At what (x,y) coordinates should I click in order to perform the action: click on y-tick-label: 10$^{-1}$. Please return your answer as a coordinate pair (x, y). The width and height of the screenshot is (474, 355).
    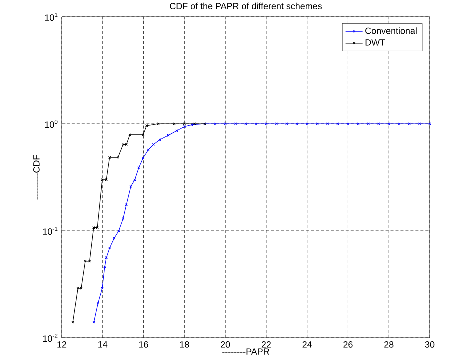
    Looking at the image, I should click on (50, 231).